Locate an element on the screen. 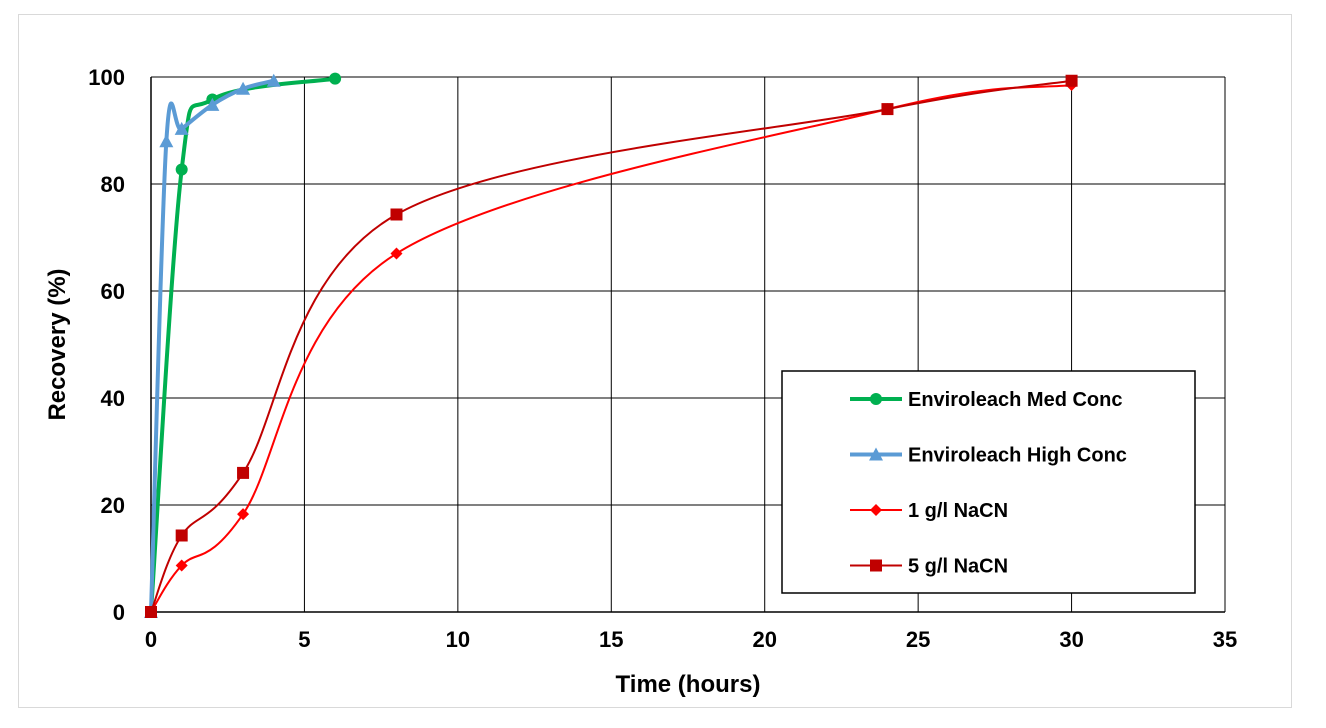  legend-label-3: 5 g/l NaCN is located at coordinates (958, 567).